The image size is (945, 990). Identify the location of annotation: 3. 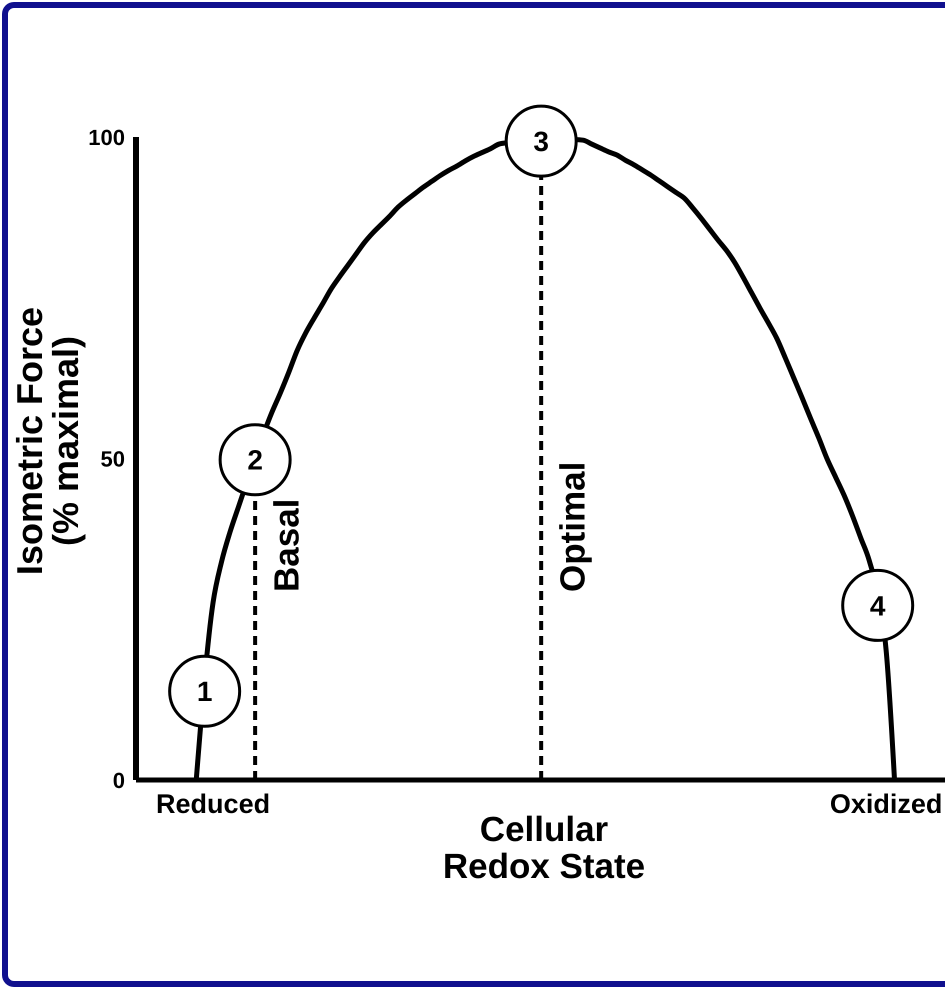
(541, 142).